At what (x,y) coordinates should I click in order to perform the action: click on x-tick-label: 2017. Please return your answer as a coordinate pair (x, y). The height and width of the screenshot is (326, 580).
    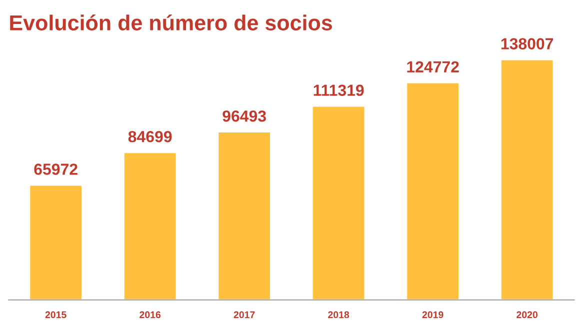
    Looking at the image, I should click on (244, 314).